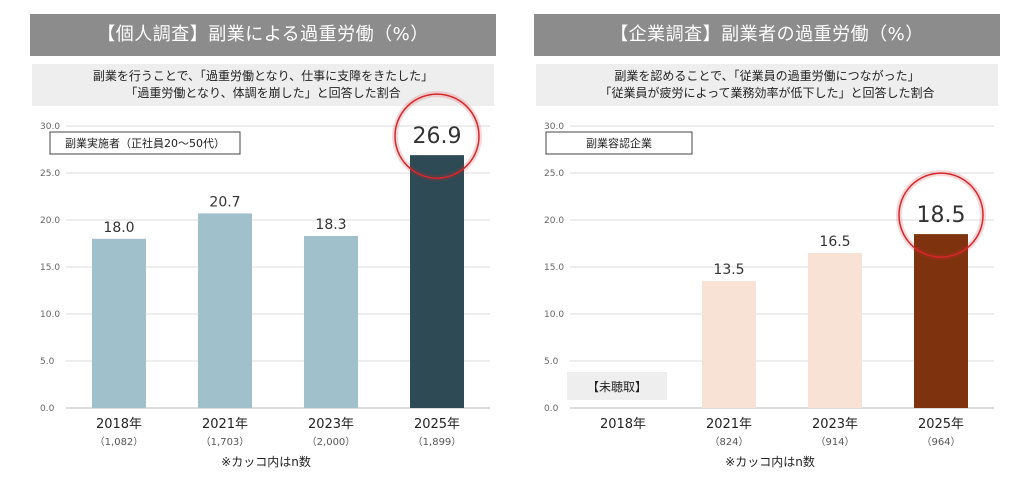 The width and height of the screenshot is (1020, 480). What do you see at coordinates (728, 442) in the screenshot?
I see `sample-size-label: （824）` at bounding box center [728, 442].